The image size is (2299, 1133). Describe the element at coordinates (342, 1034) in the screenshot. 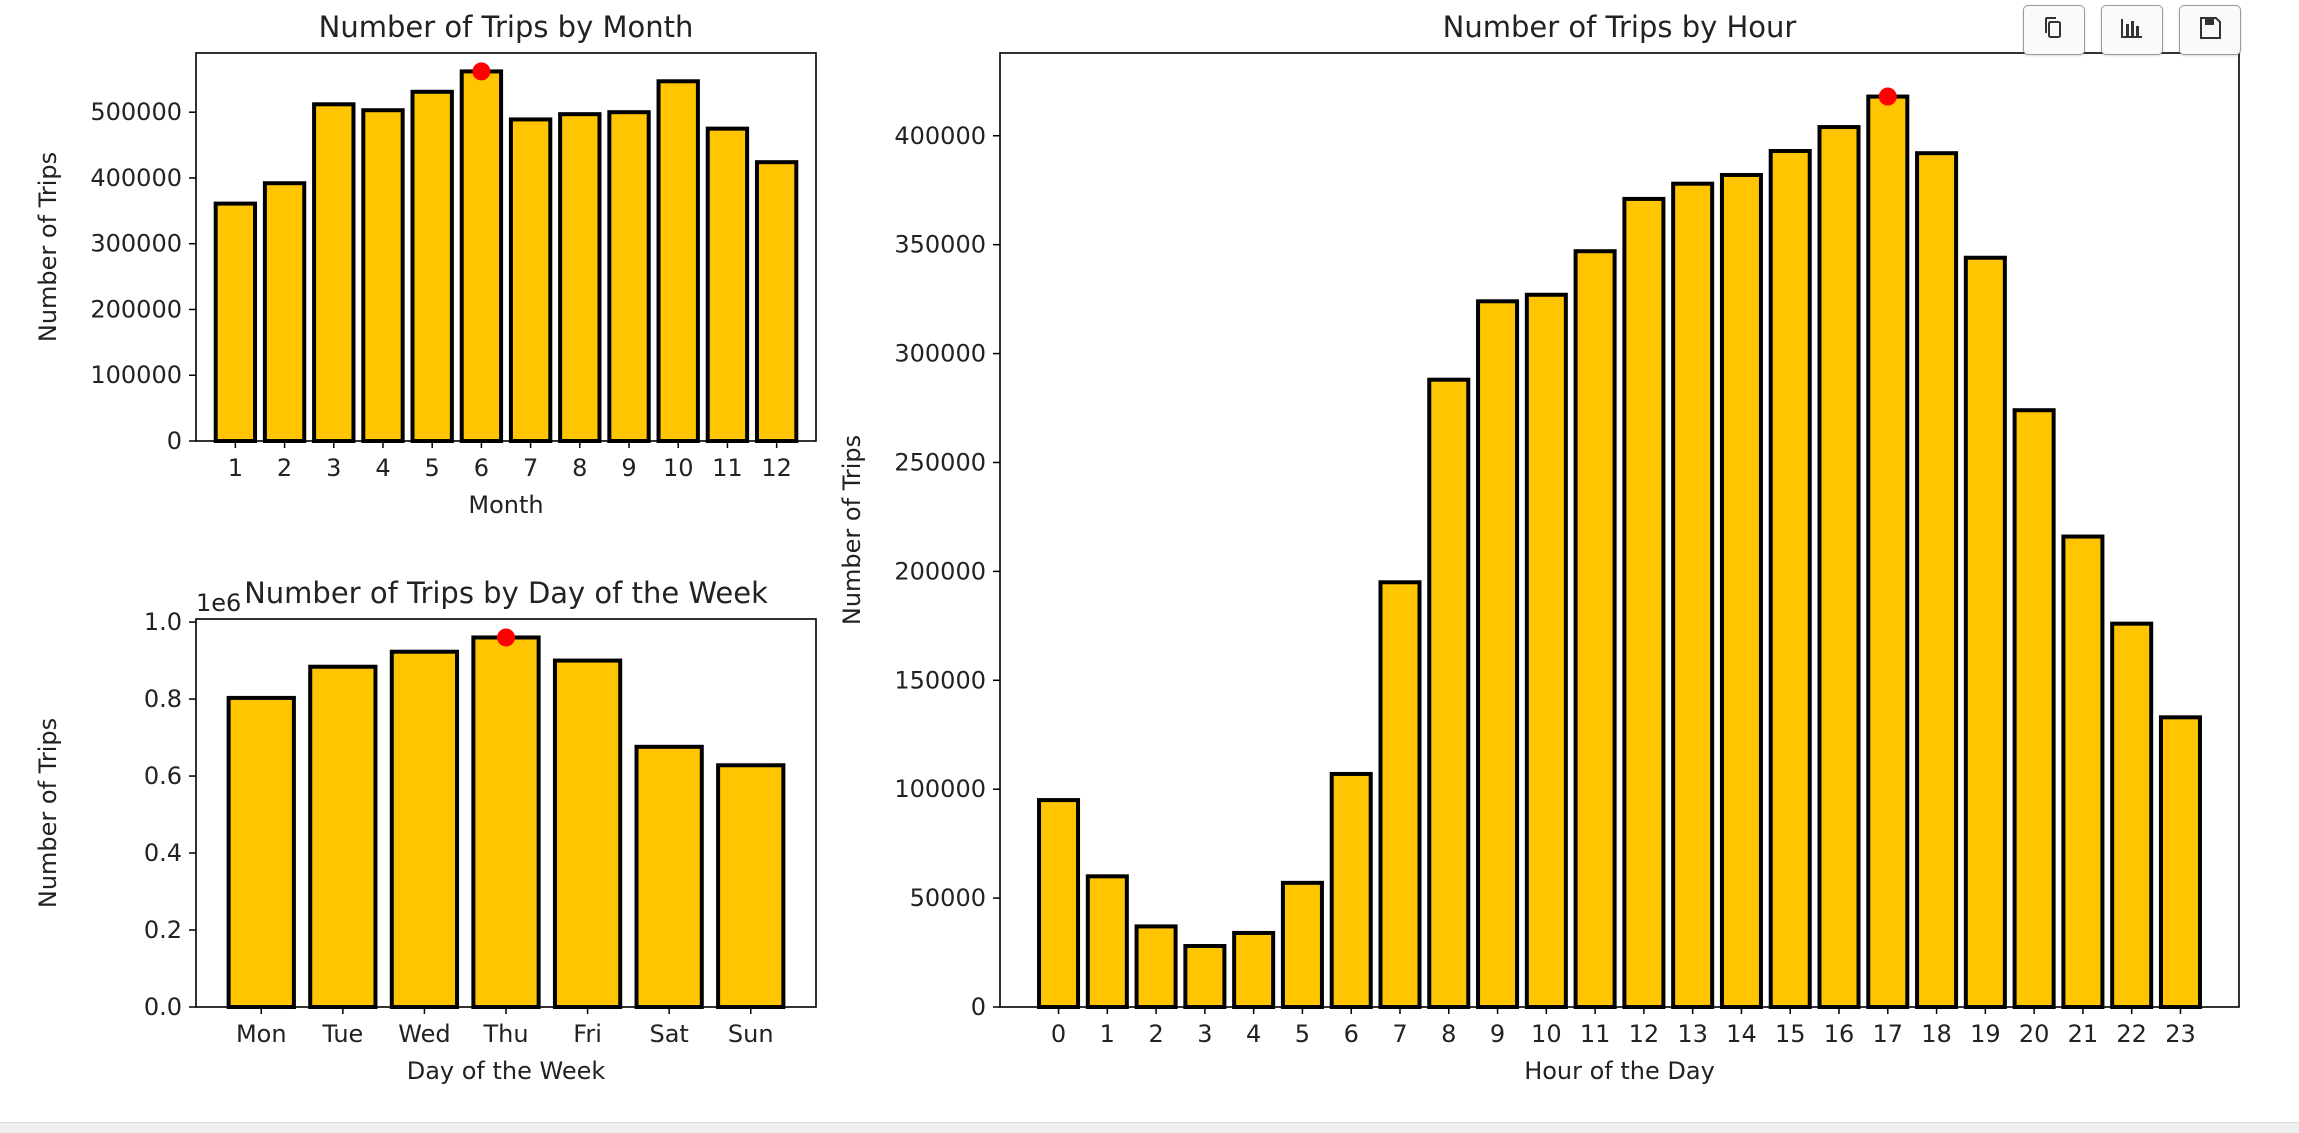

I see `x-tick-label: Tue` at that location.